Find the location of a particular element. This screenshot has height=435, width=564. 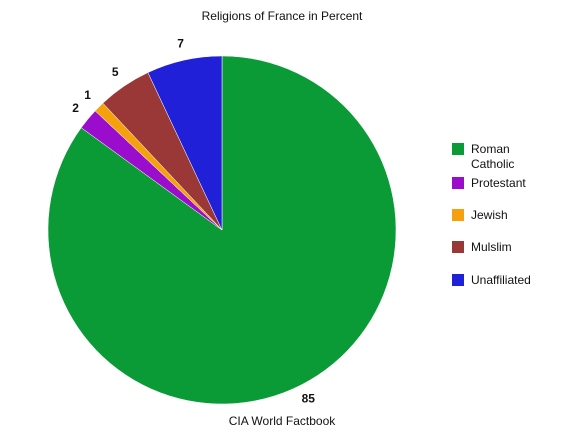

legend-item: Roman Catholic is located at coordinates (501, 157).